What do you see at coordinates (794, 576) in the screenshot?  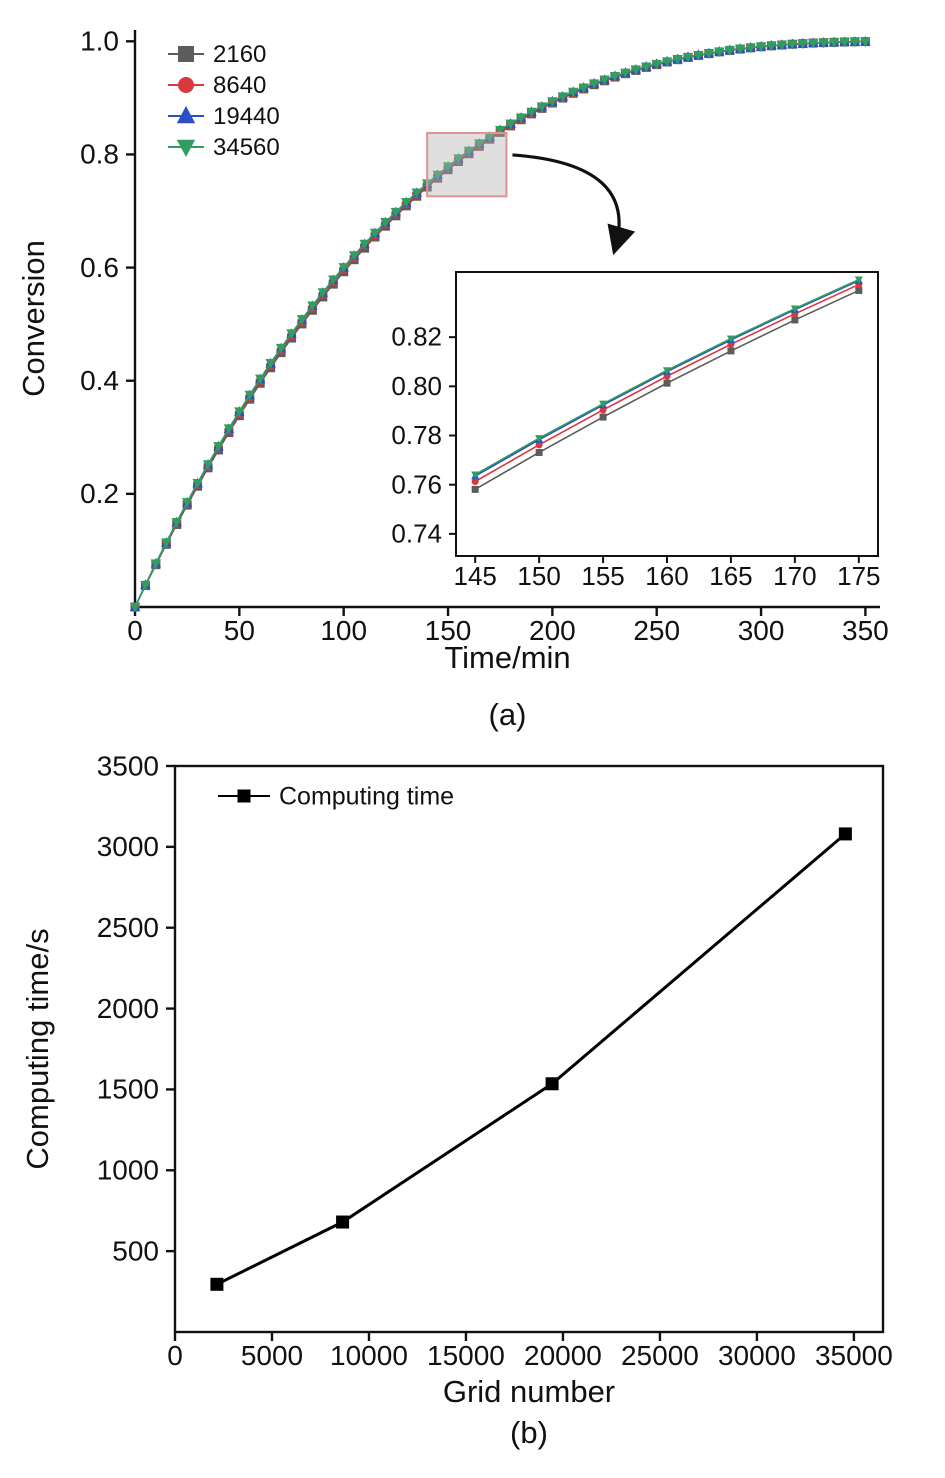 I see `x-tick-label: 170` at bounding box center [794, 576].